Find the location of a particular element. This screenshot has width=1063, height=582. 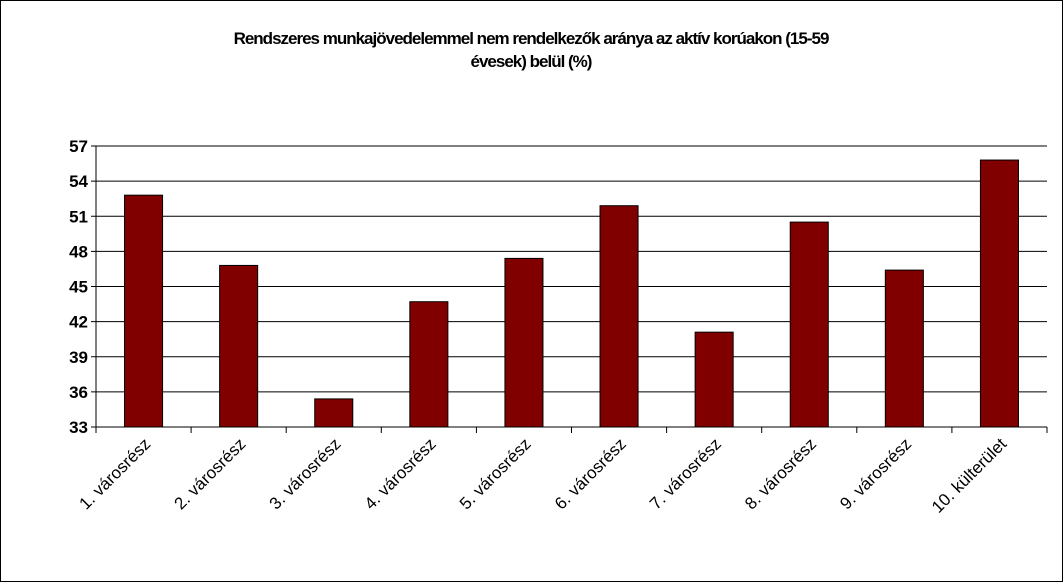

y-tick-label: 42 is located at coordinates (78, 322).